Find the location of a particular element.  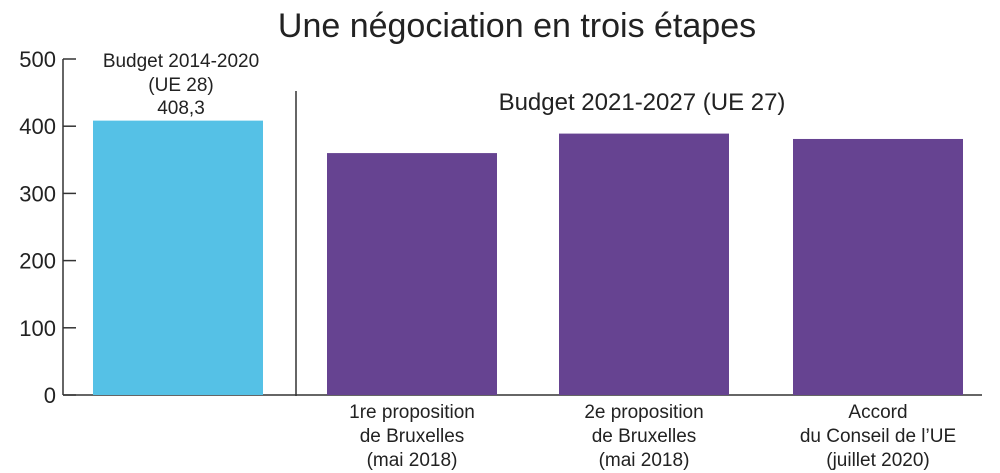

group-label: Budget 2021-2027 (UE 27) is located at coordinates (642, 102).